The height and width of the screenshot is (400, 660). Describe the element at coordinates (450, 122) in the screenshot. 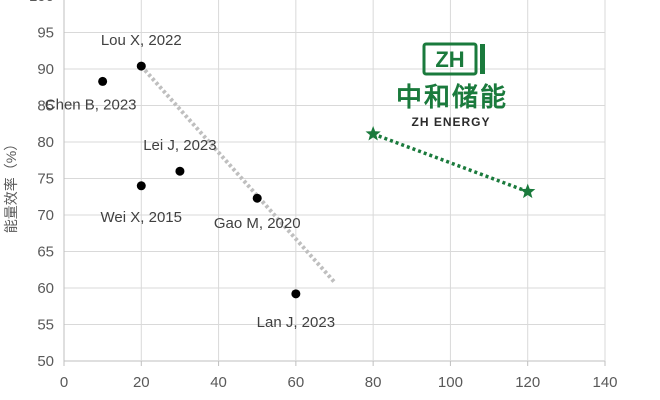

I see `logo-name-en: ZH ENERGY` at that location.